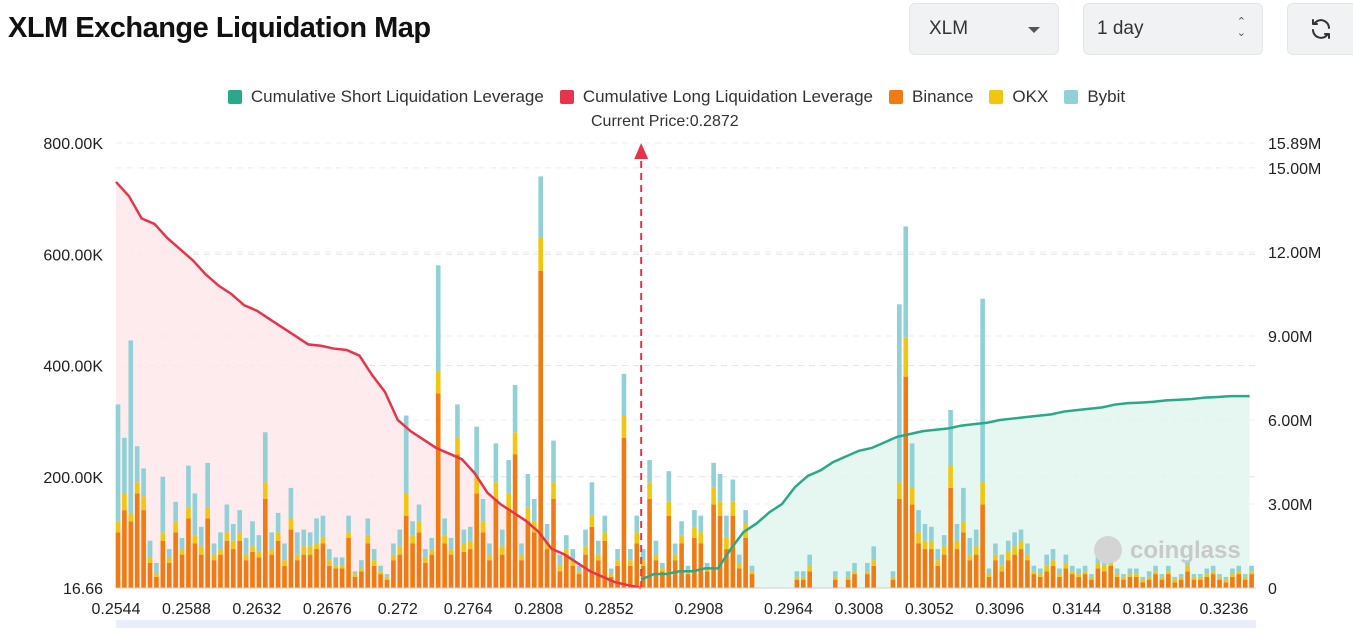 The height and width of the screenshot is (628, 1353). I want to click on legend-item-1: Cumulative Long Liquidation Leverage, so click(716, 97).